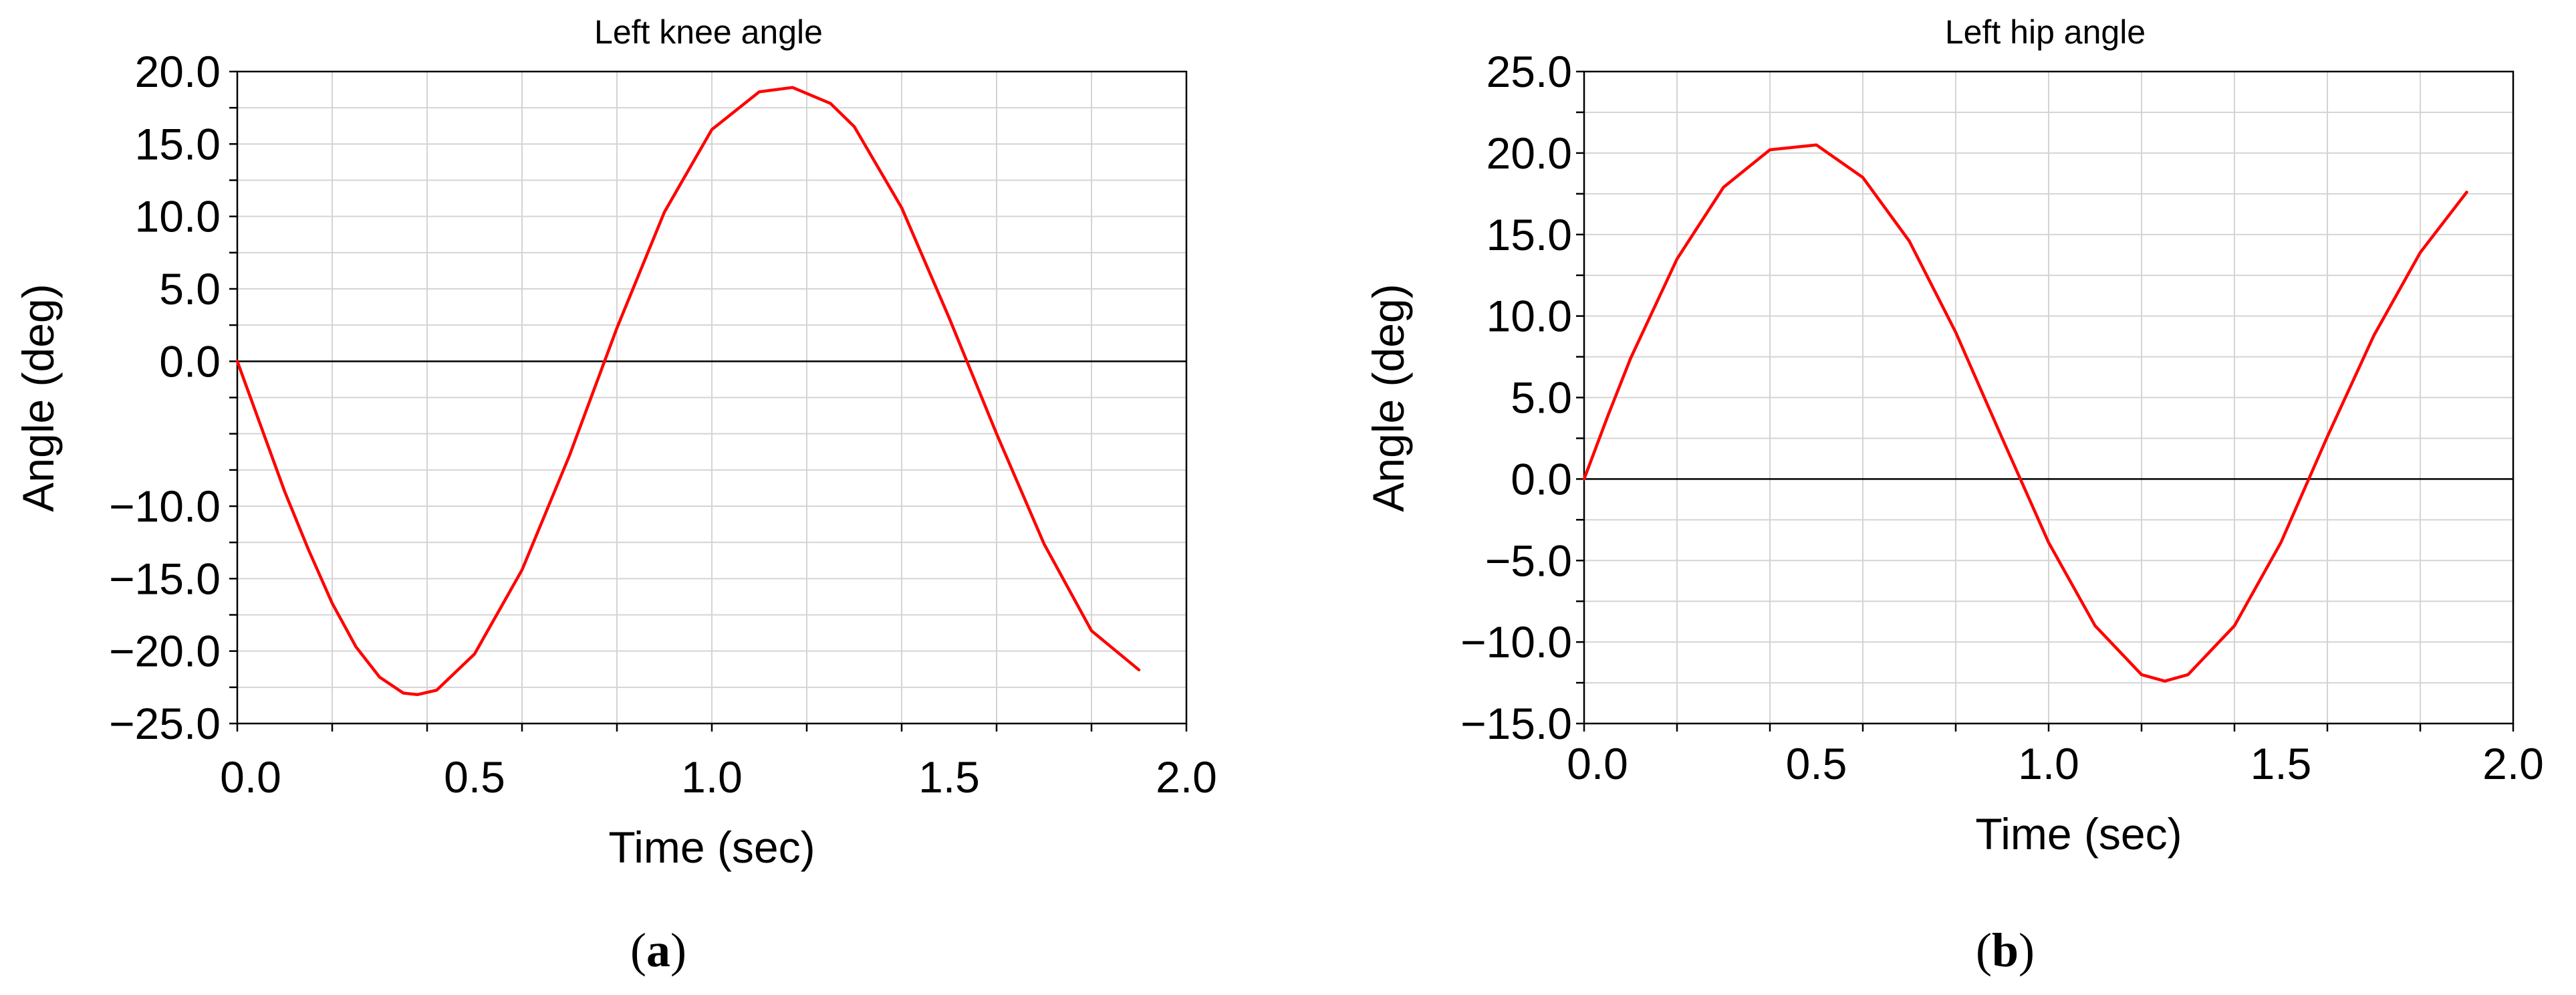  Describe the element at coordinates (165, 651) in the screenshot. I see `y-tick-label: −20.0` at that location.